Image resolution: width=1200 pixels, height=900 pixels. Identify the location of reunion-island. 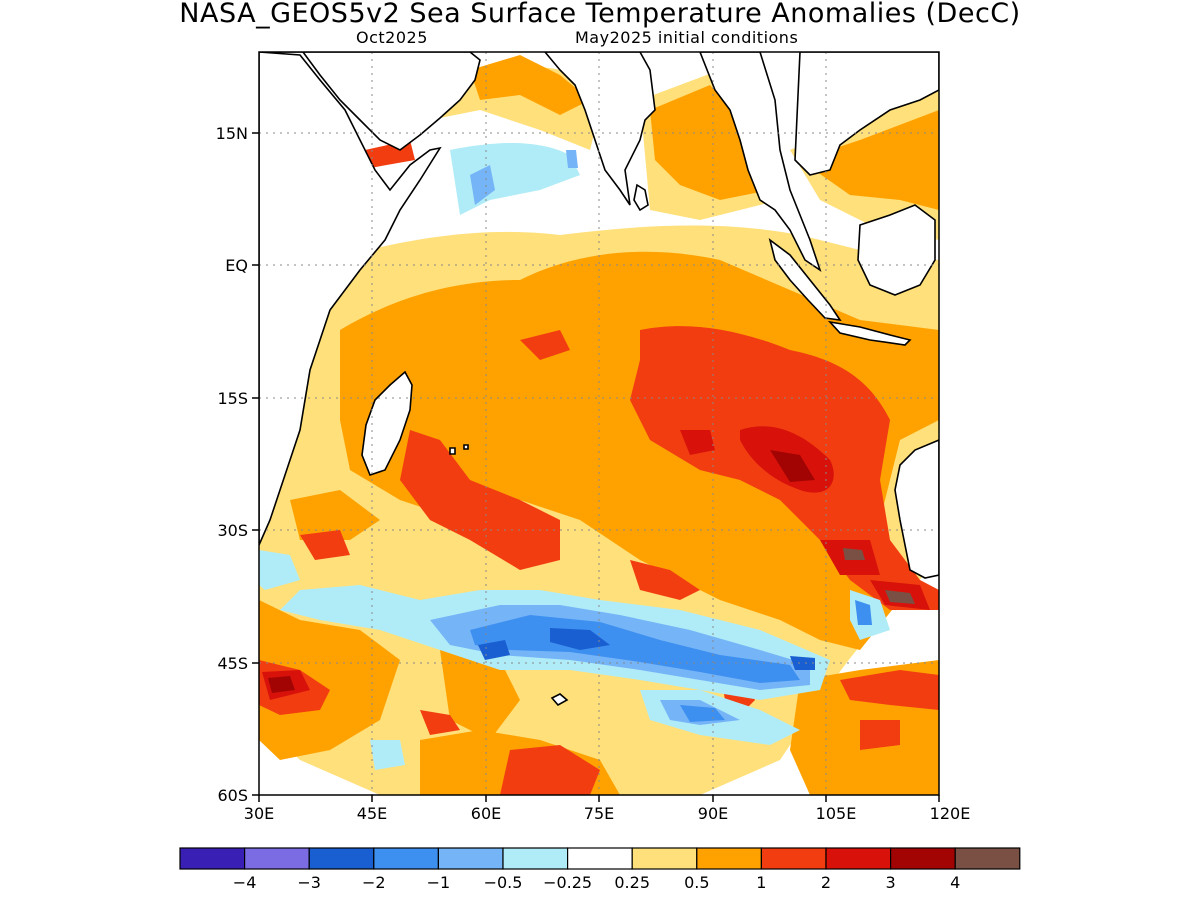
(466, 447).